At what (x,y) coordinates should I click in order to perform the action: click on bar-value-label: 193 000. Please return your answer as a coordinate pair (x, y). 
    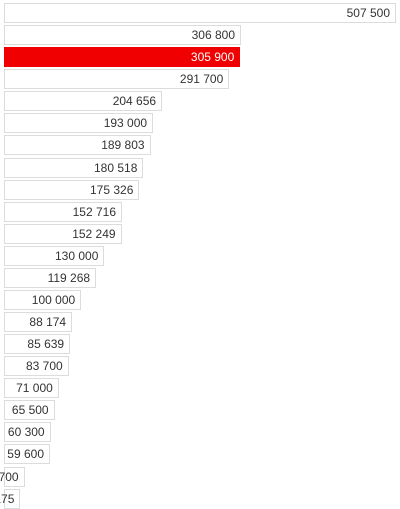
    Looking at the image, I should click on (125, 123).